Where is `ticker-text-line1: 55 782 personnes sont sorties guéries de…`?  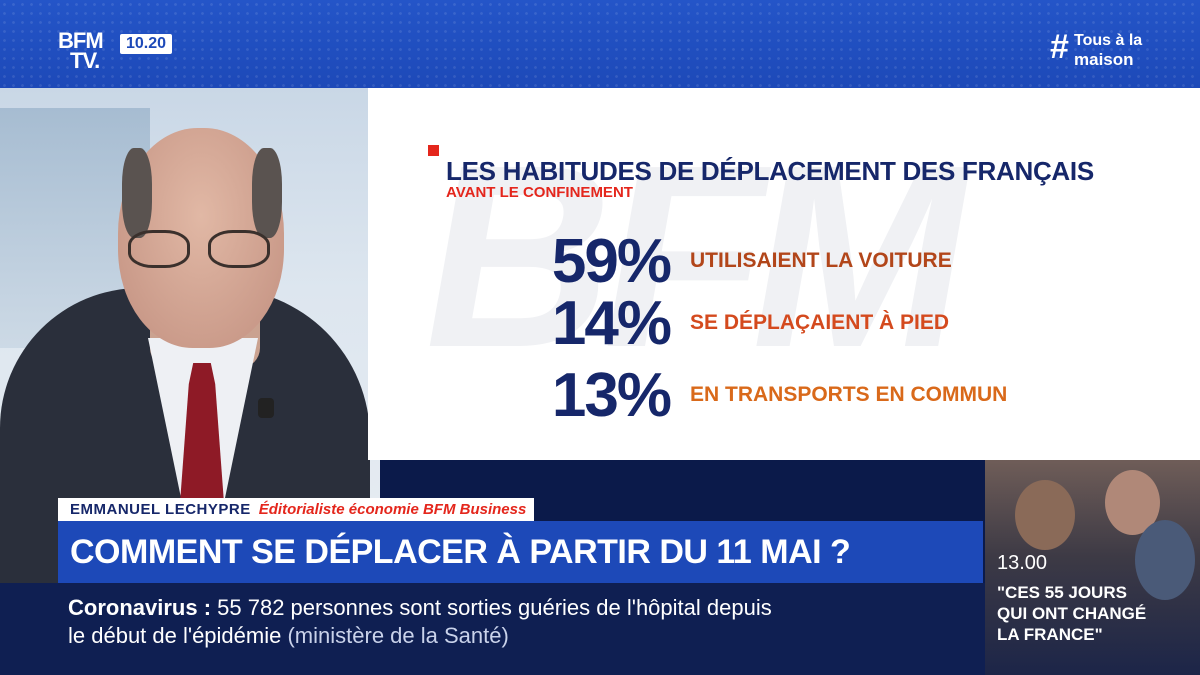 ticker-text-line1: 55 782 personnes sont sorties guéries de… is located at coordinates (494, 607).